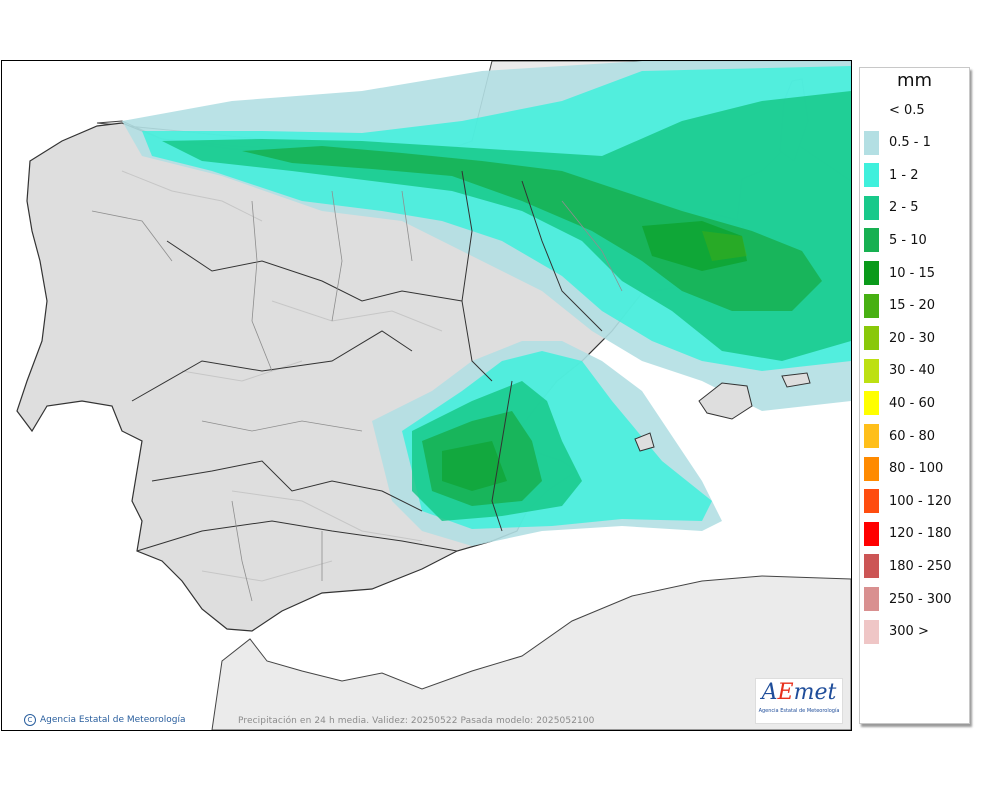 The width and height of the screenshot is (1000, 790). Describe the element at coordinates (914, 80) in the screenshot. I see `legend-unit: mm` at that location.